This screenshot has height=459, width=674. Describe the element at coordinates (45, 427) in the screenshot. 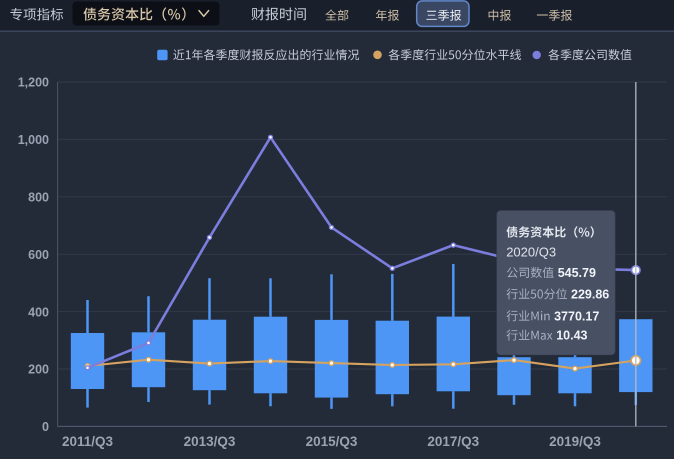

I see `svg-text: 0` at that location.